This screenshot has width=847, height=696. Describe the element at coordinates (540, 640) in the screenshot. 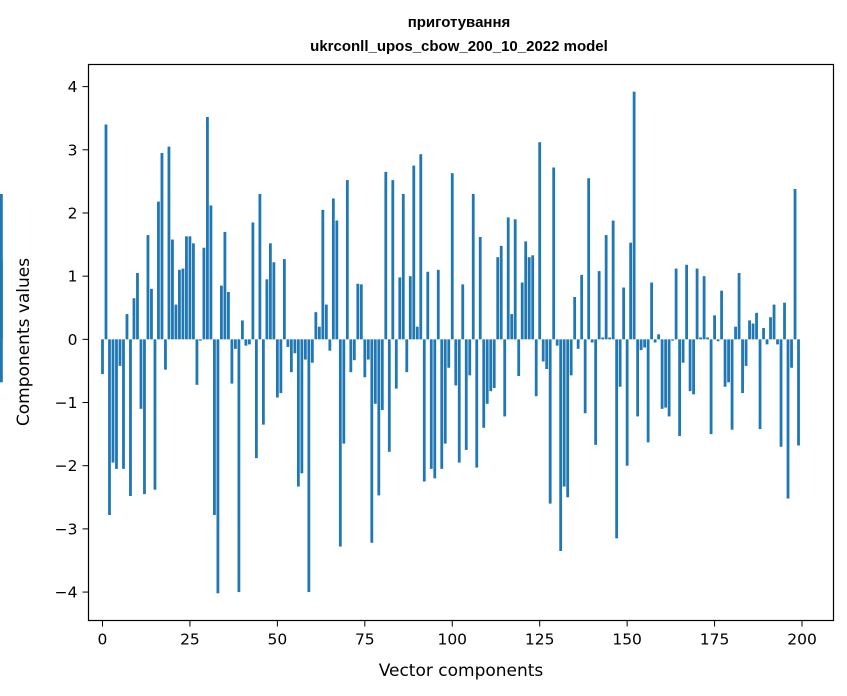

I see `x-tick-label: 125` at that location.